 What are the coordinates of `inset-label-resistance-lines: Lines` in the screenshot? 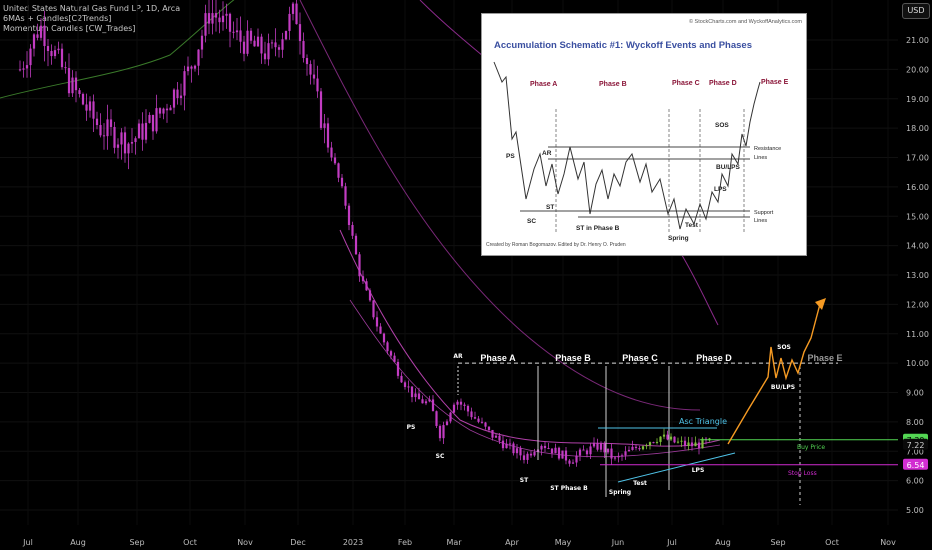 It's located at (760, 158).